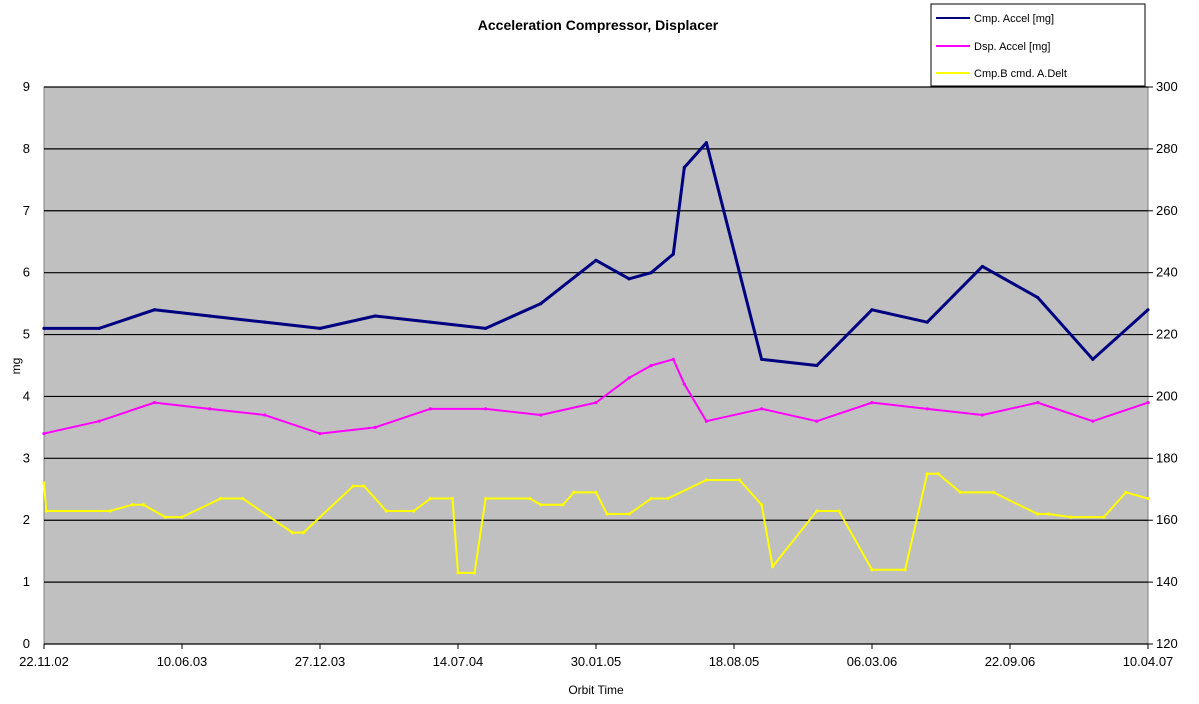  I want to click on x-tick-label: 30.01.05, so click(596, 661).